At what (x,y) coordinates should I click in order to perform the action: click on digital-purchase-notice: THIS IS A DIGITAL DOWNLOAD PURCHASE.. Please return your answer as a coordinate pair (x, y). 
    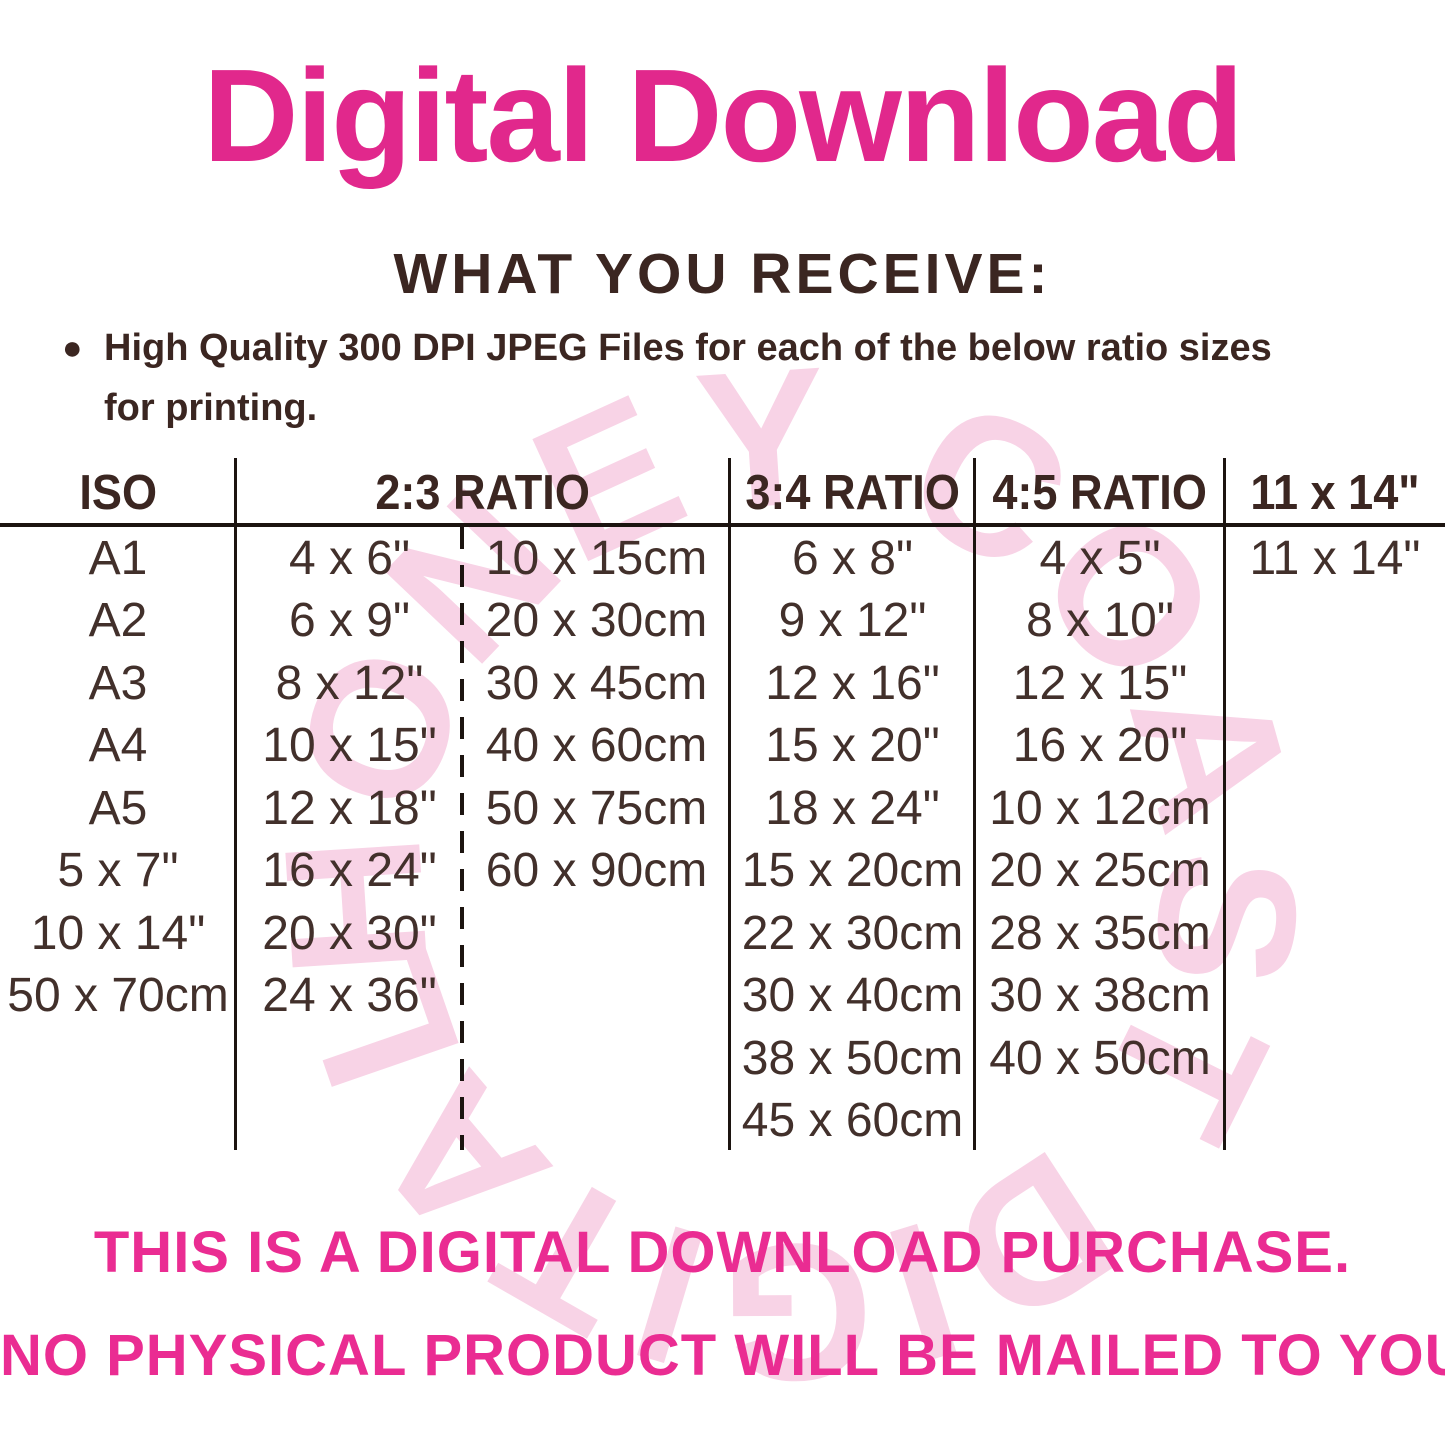
    Looking at the image, I should click on (722, 1252).